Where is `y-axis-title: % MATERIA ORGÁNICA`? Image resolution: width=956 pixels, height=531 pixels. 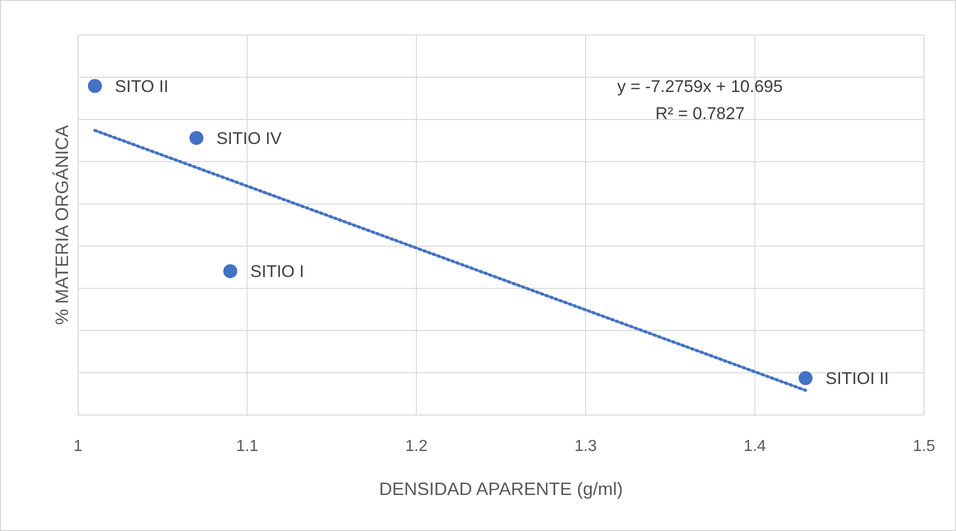 y-axis-title: % MATERIA ORGÁNICA is located at coordinates (62, 225).